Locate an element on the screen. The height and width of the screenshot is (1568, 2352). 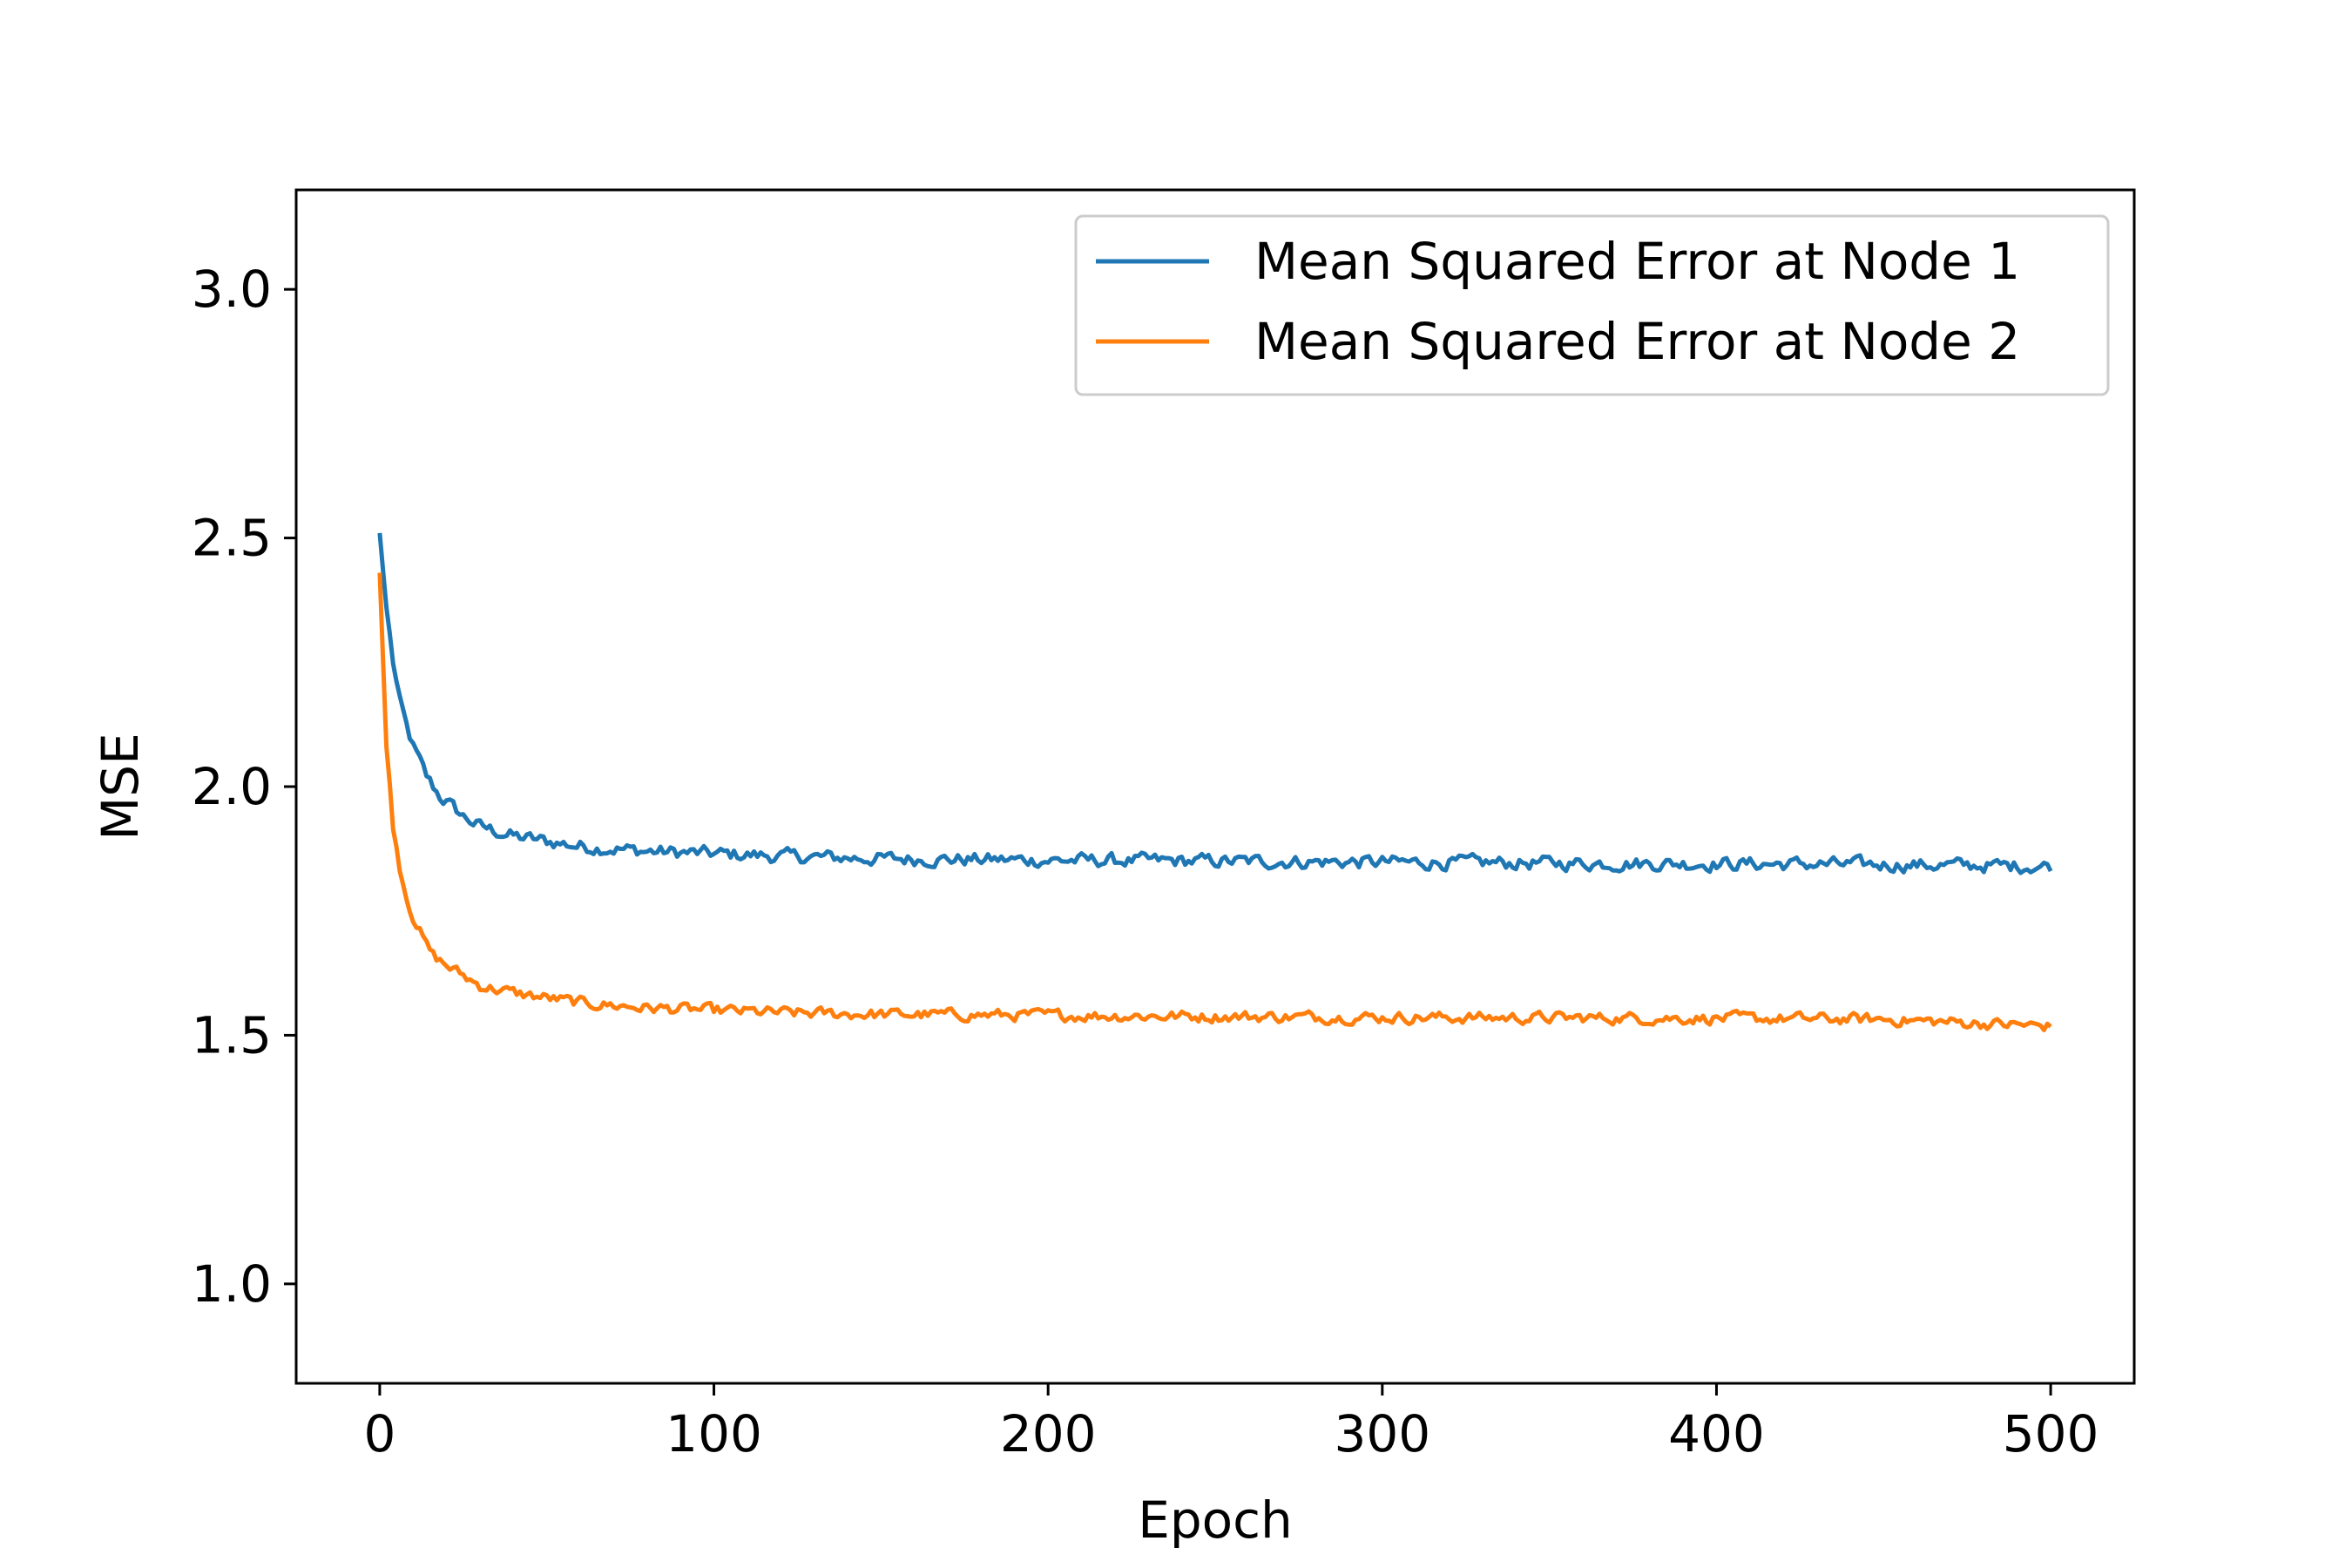
x-tick-label: 300 is located at coordinates (1382, 1433).